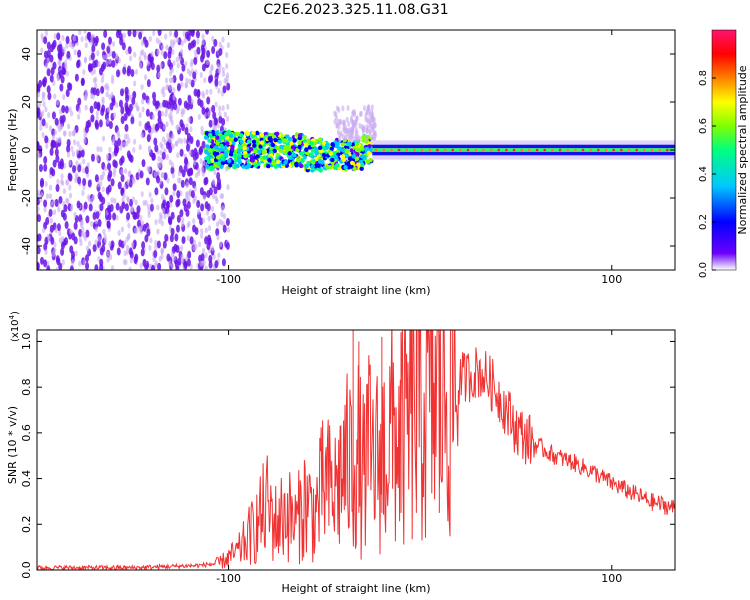 The height and width of the screenshot is (600, 750). Describe the element at coordinates (611, 578) in the screenshot. I see `snr-x-tick-label: 100` at that location.